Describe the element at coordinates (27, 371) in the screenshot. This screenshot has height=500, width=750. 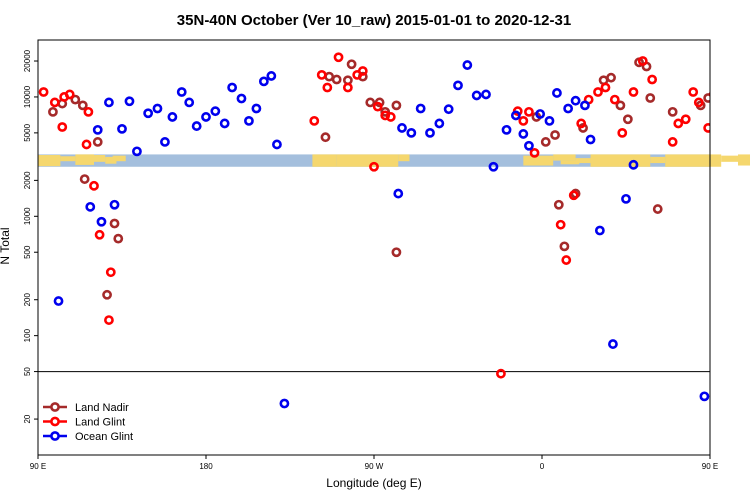
I see `y-tick-label: 50` at that location.